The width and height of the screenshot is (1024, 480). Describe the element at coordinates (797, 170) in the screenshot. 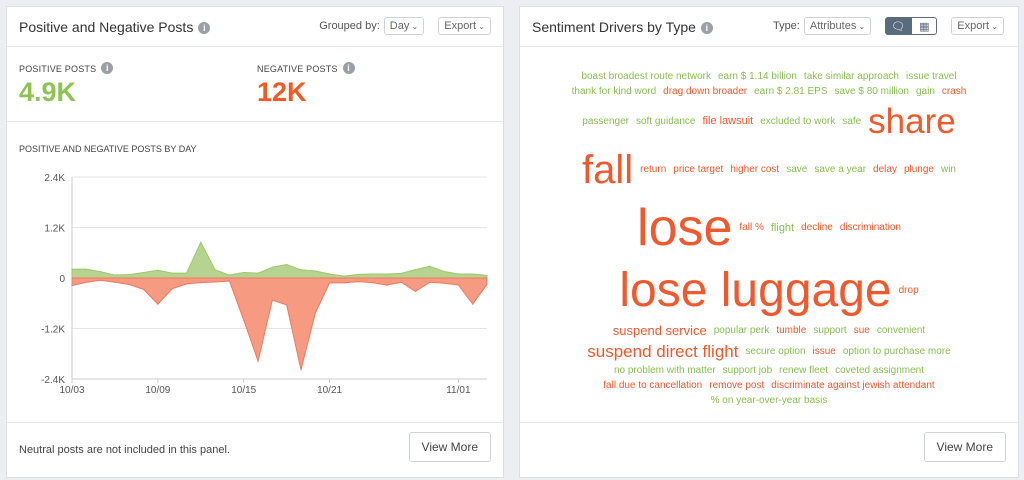

I see `word-cloud-term: save` at that location.